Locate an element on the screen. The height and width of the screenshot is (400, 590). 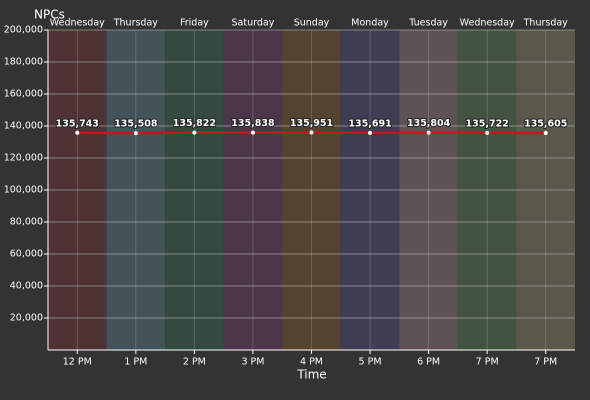
x-tick-label: 2 PM is located at coordinates (194, 362).